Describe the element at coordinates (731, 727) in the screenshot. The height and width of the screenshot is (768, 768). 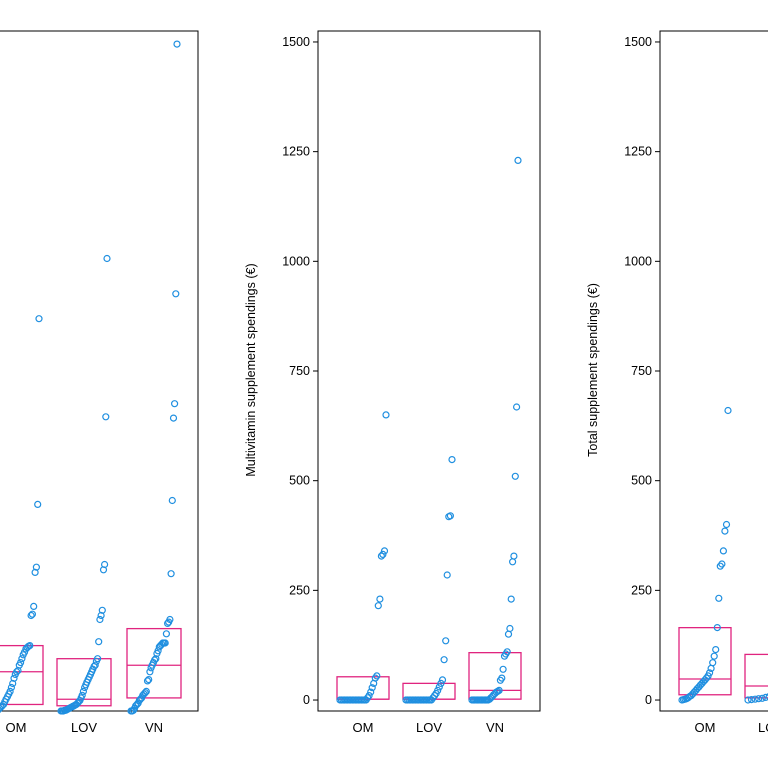
I see `x-tick-labels: OM LOV` at that location.